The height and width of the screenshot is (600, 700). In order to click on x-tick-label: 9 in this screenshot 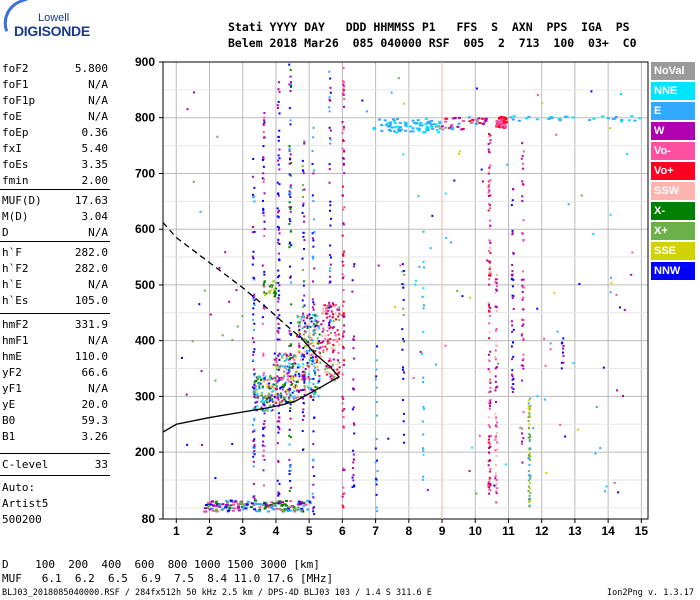, I will do `click(442, 531)`.